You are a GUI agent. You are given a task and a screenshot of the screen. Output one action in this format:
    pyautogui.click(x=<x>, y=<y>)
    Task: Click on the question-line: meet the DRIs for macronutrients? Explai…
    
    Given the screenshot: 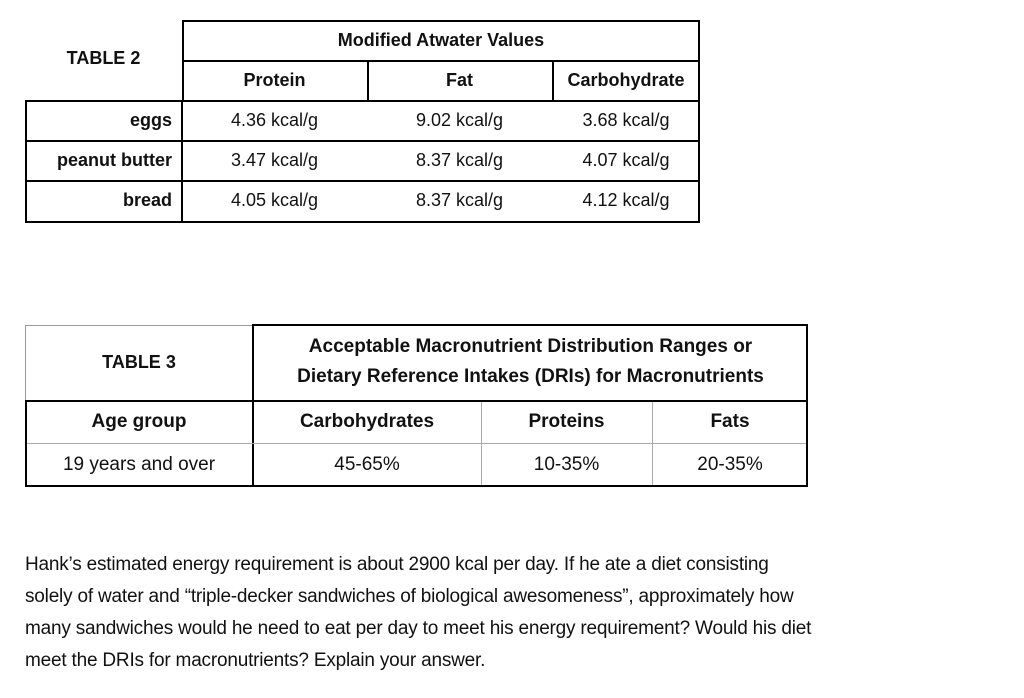 What is the action you would take?
    pyautogui.click(x=255, y=660)
    